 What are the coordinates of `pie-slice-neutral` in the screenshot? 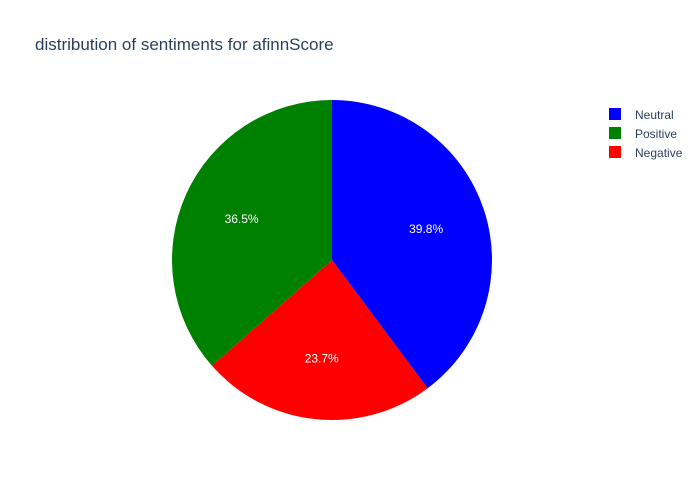 It's located at (412, 244).